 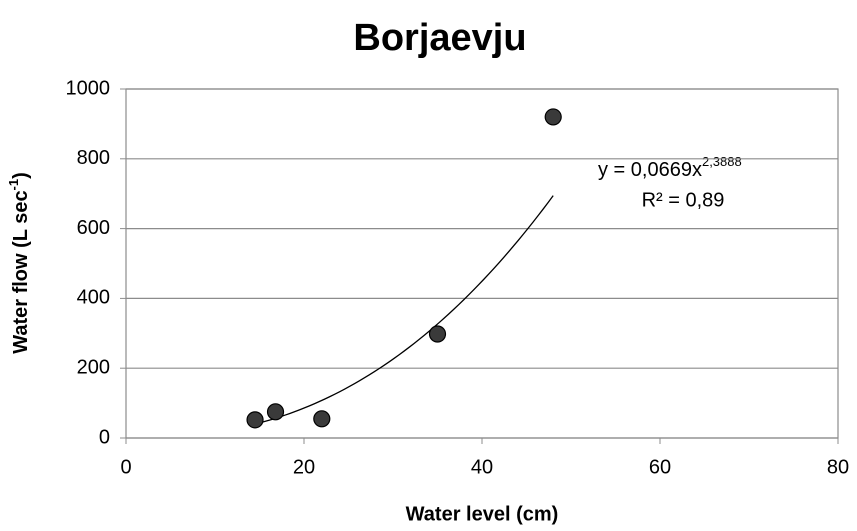 I want to click on y-tick-label: 600, so click(x=93, y=228).